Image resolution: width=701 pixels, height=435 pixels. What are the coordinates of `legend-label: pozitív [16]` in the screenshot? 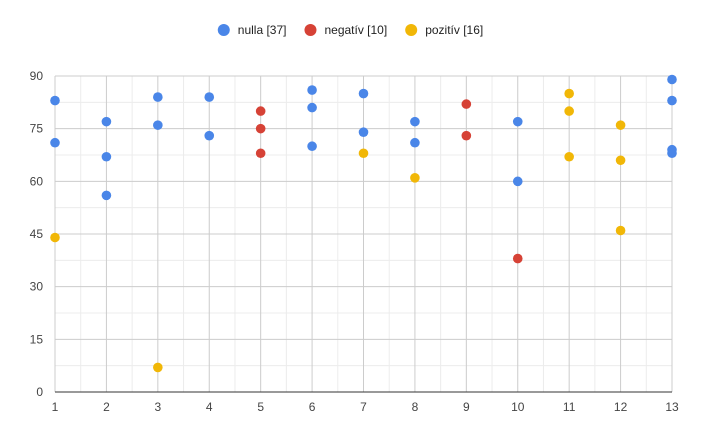 It's located at (454, 30).